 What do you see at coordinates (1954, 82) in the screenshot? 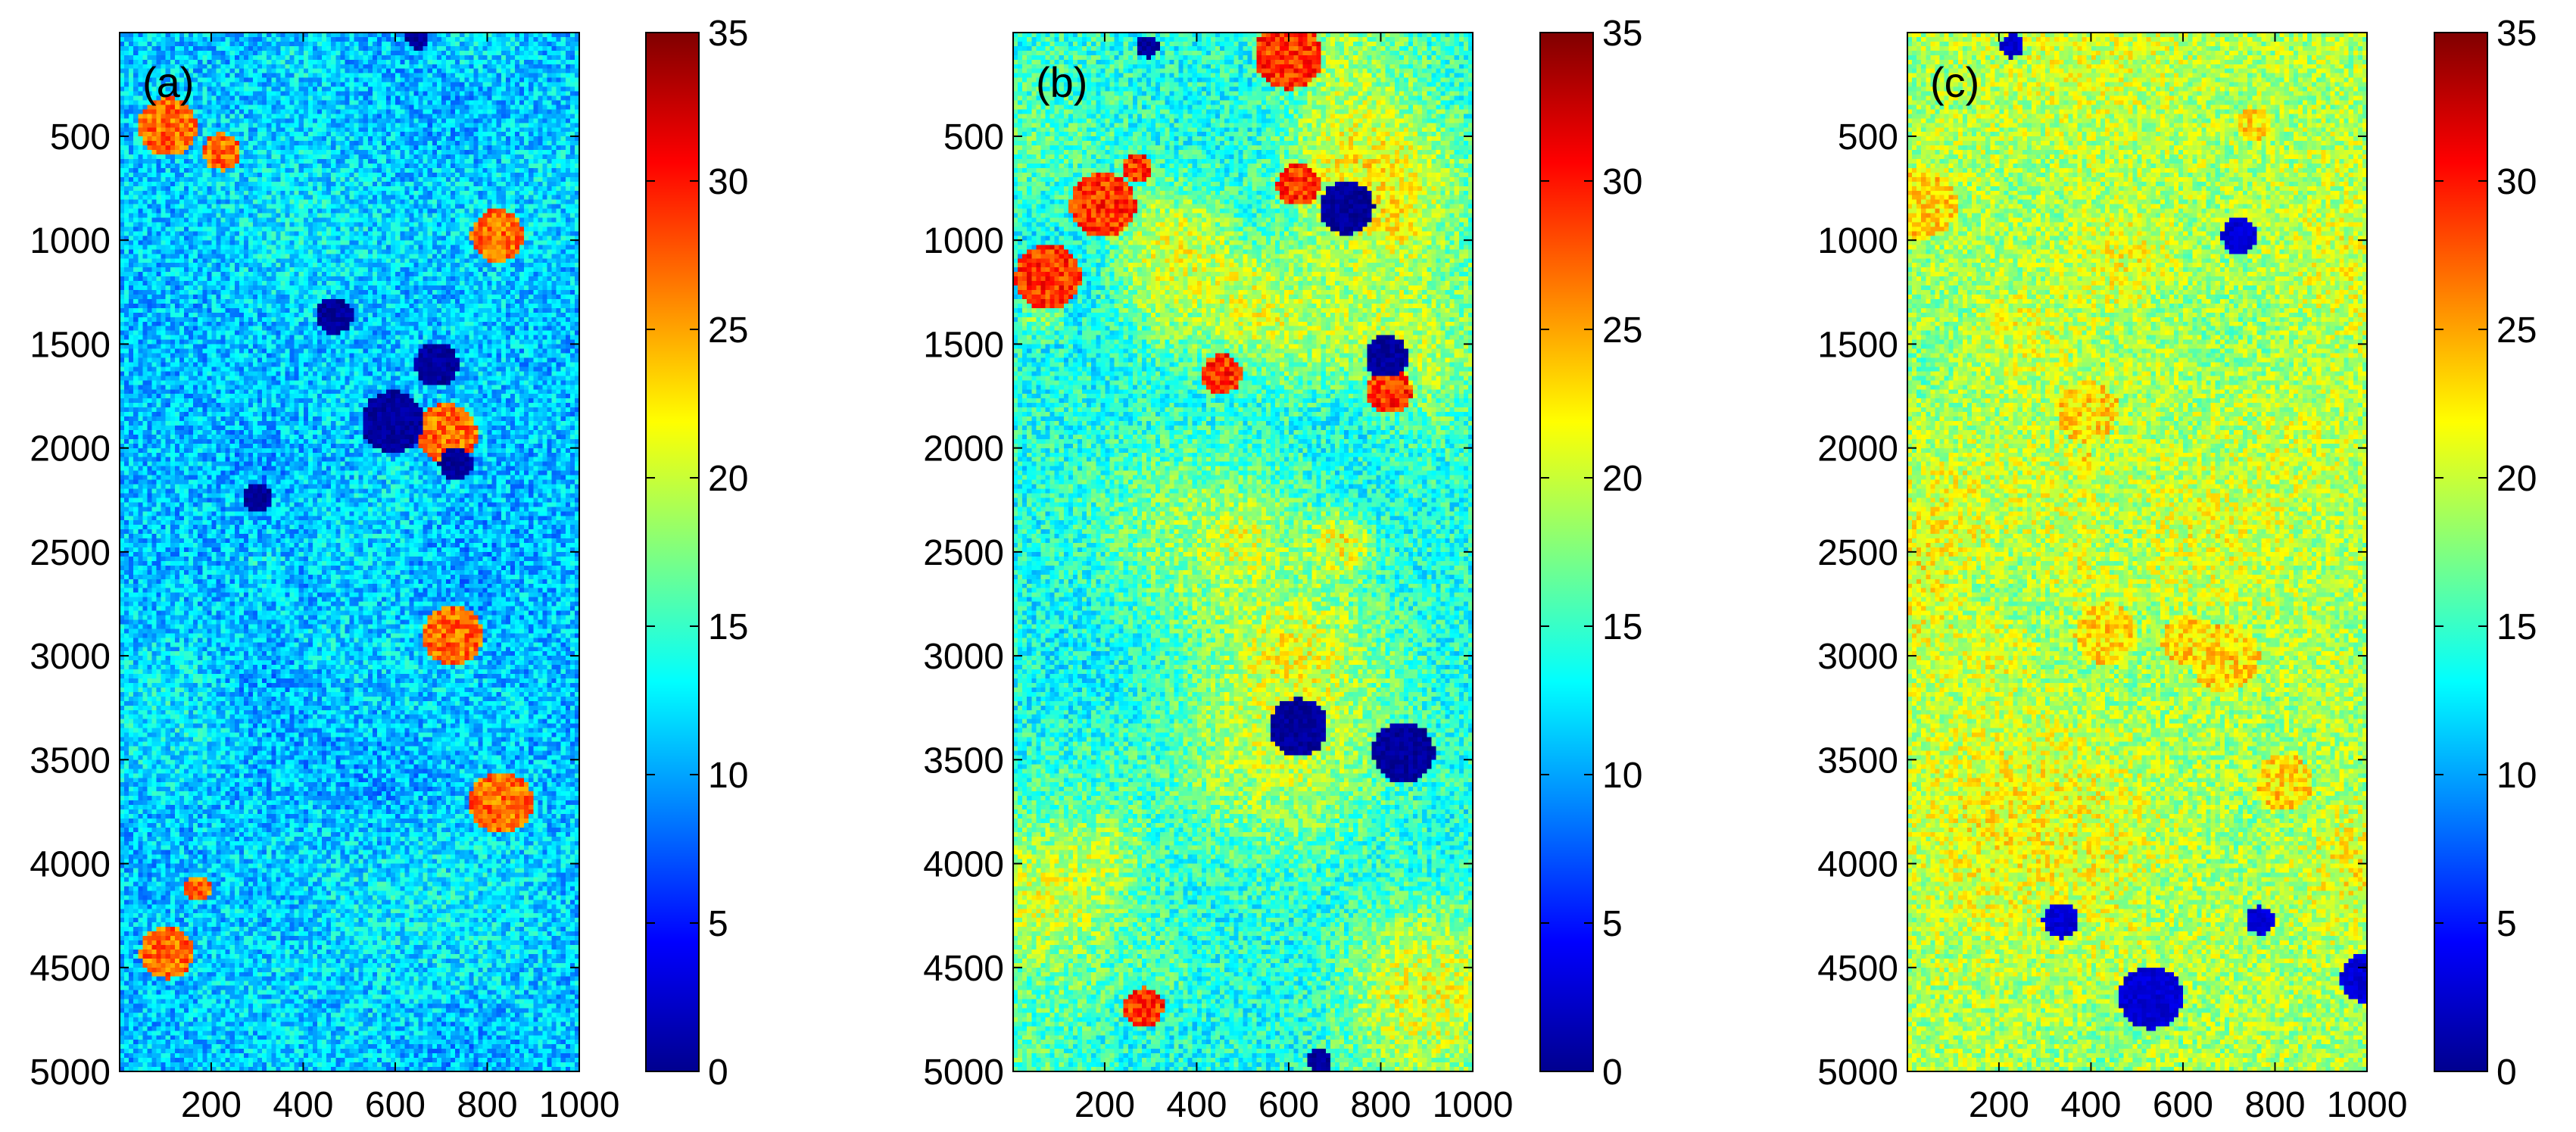
I see `panel-label: (c)` at bounding box center [1954, 82].